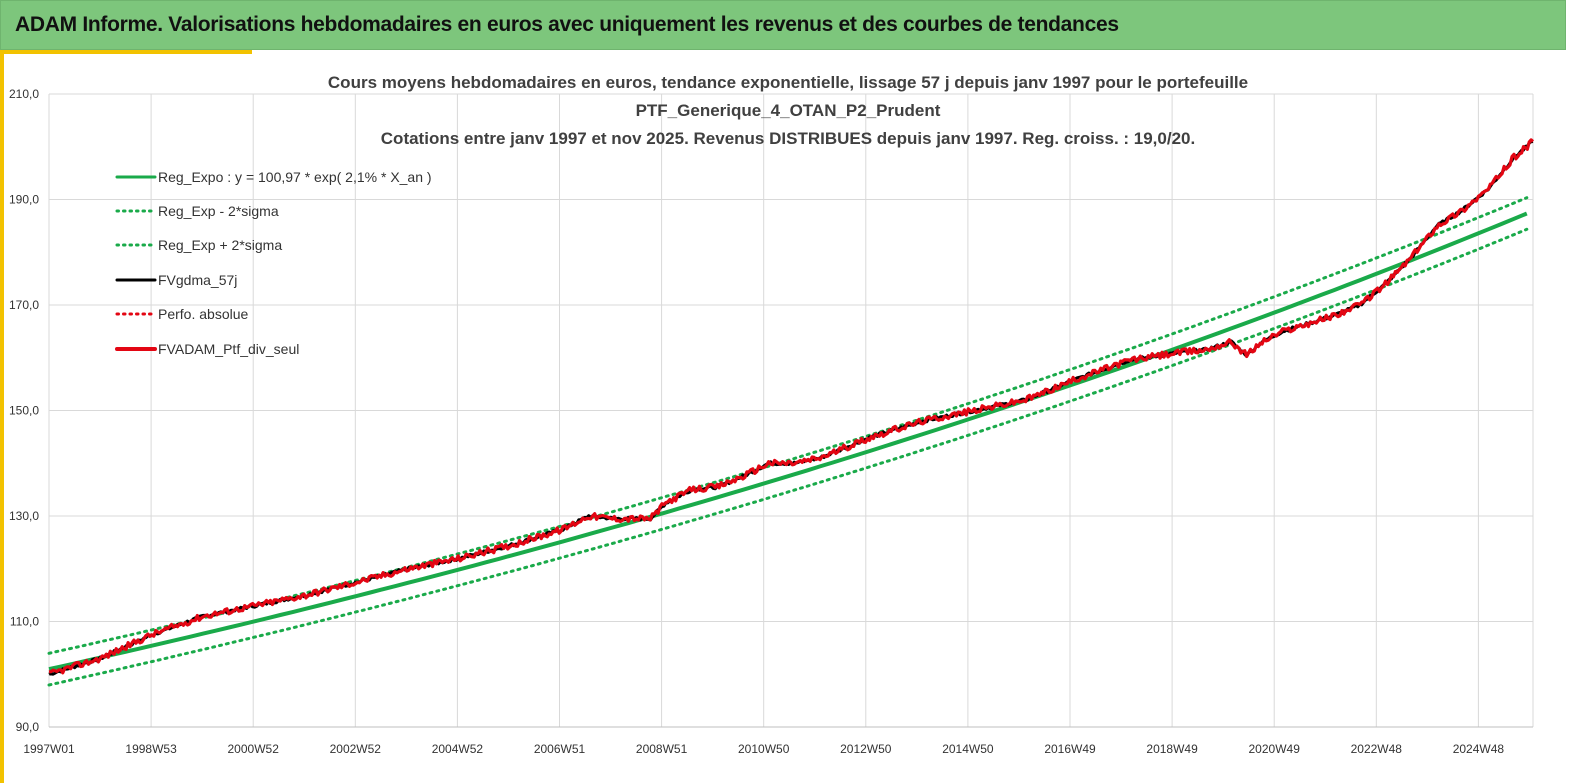 Image resolution: width=1569 pixels, height=783 pixels. Describe the element at coordinates (254, 749) in the screenshot. I see `x-tick-label: 2000W52` at that location.